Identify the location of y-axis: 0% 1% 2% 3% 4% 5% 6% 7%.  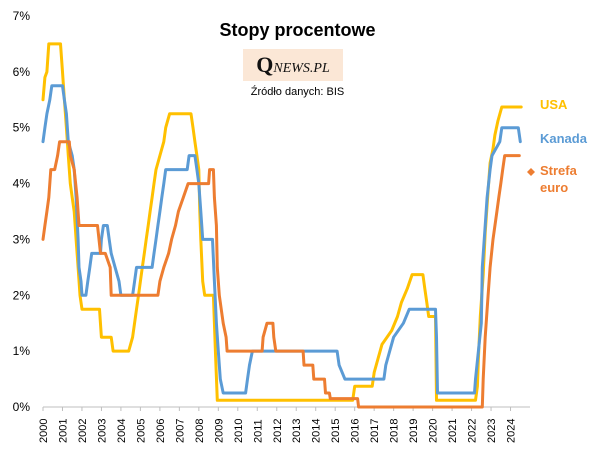
(22, 211).